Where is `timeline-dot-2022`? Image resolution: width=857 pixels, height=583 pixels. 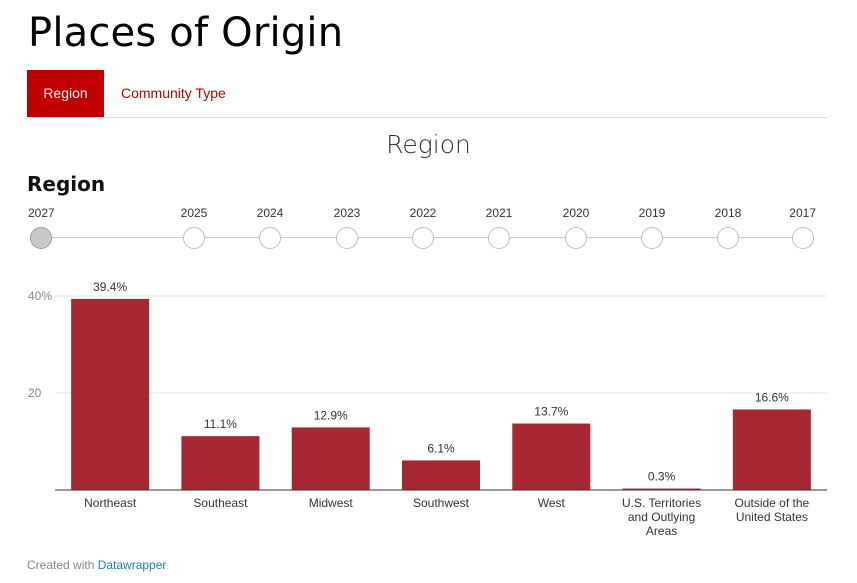 timeline-dot-2022 is located at coordinates (423, 238).